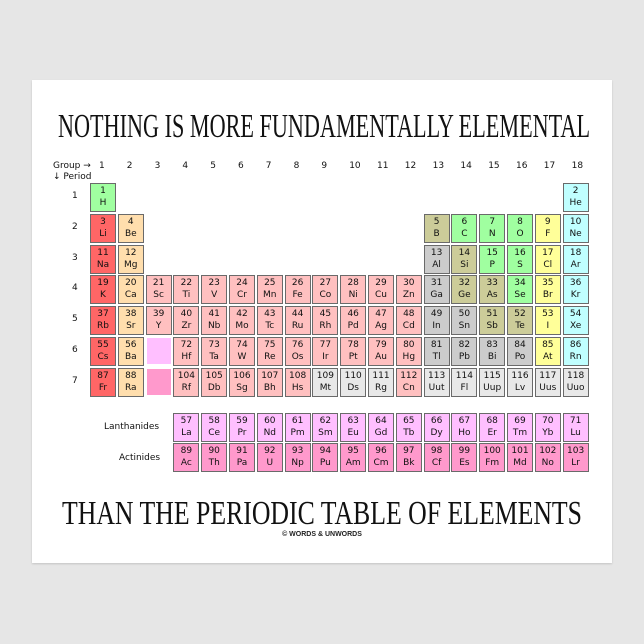 The width and height of the screenshot is (644, 644). I want to click on element-cell: 96 Cm, so click(381, 457).